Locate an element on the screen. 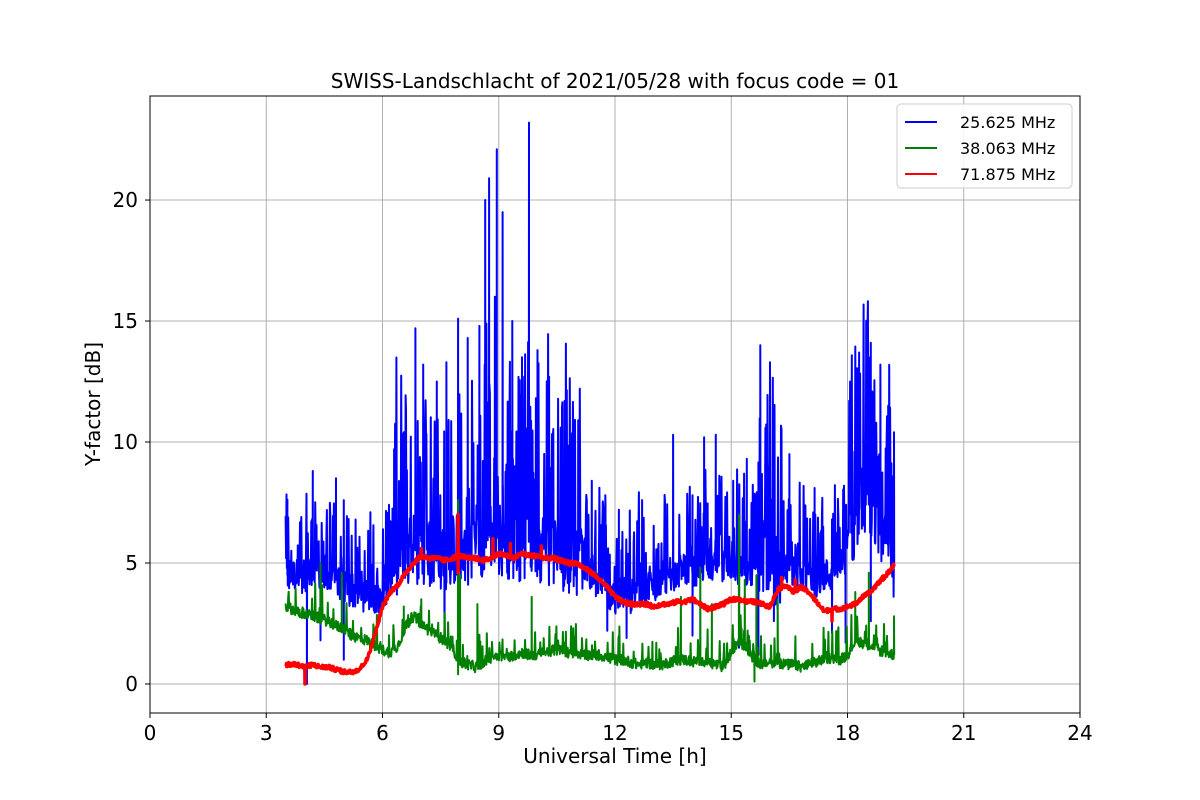 Image resolution: width=1200 pixels, height=800 pixels. y-tick-label: 20 is located at coordinates (125, 200).